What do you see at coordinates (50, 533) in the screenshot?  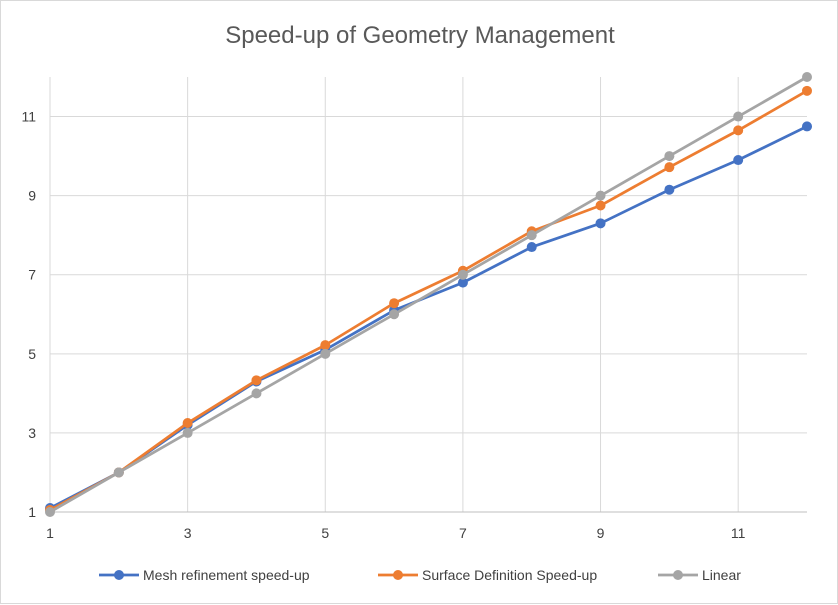 I see `x-tick-label: 1` at bounding box center [50, 533].